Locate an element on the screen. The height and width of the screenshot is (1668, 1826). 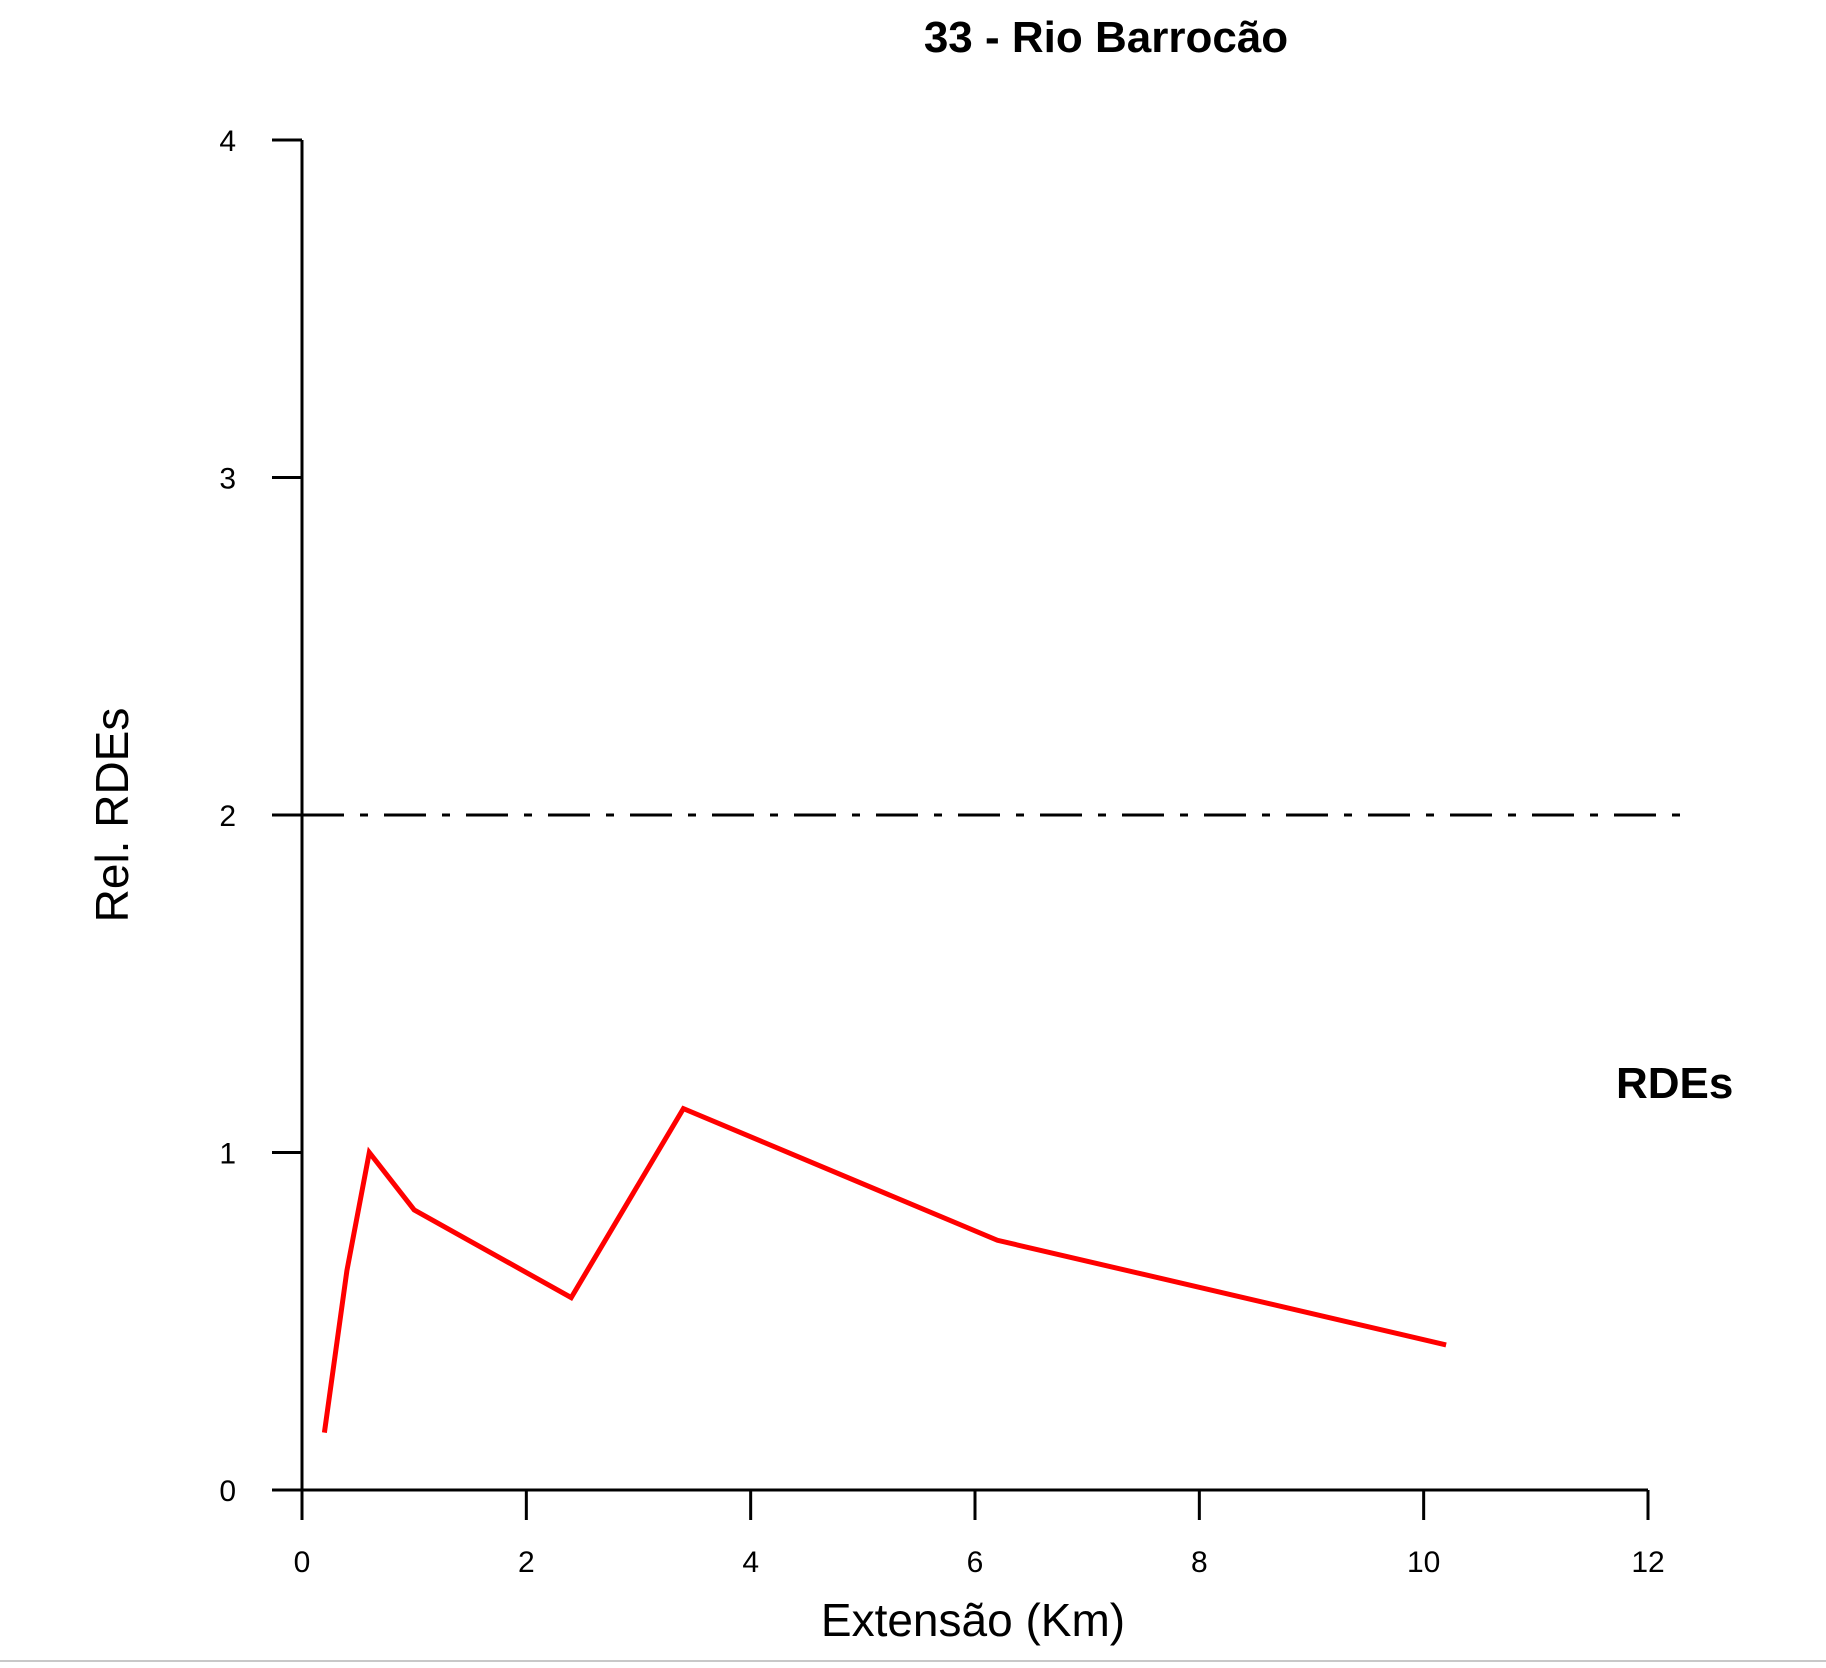
series-line is located at coordinates (884, 1269).